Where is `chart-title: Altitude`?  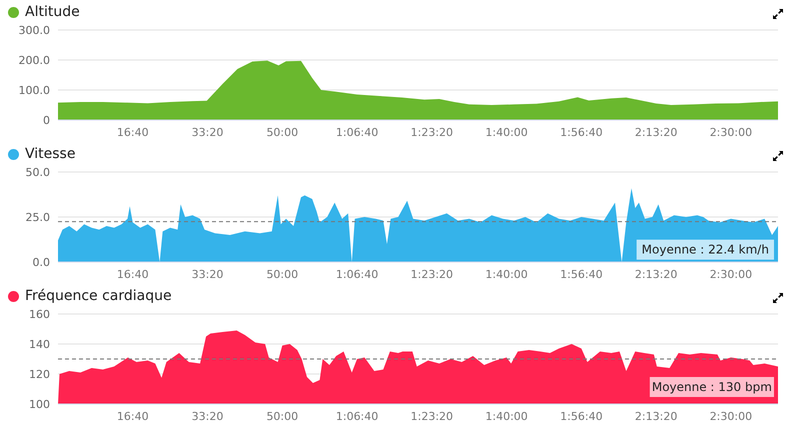 chart-title: Altitude is located at coordinates (52, 12).